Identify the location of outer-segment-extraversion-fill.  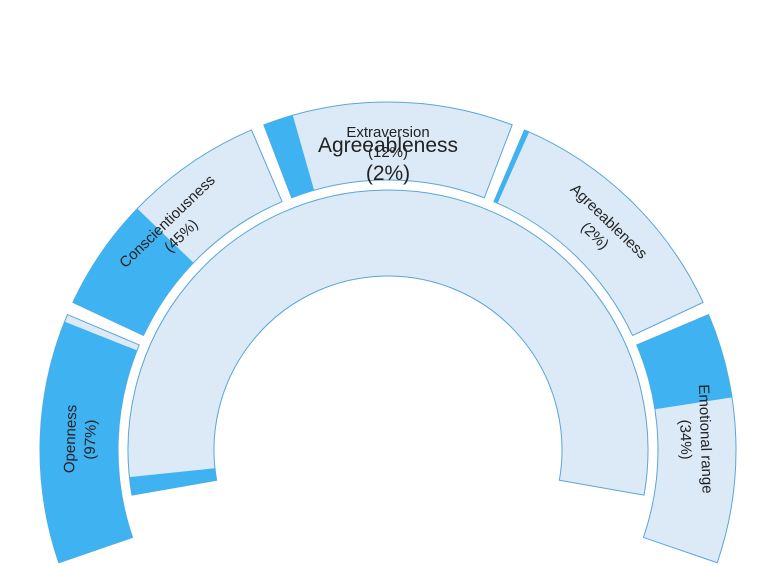
(289, 156).